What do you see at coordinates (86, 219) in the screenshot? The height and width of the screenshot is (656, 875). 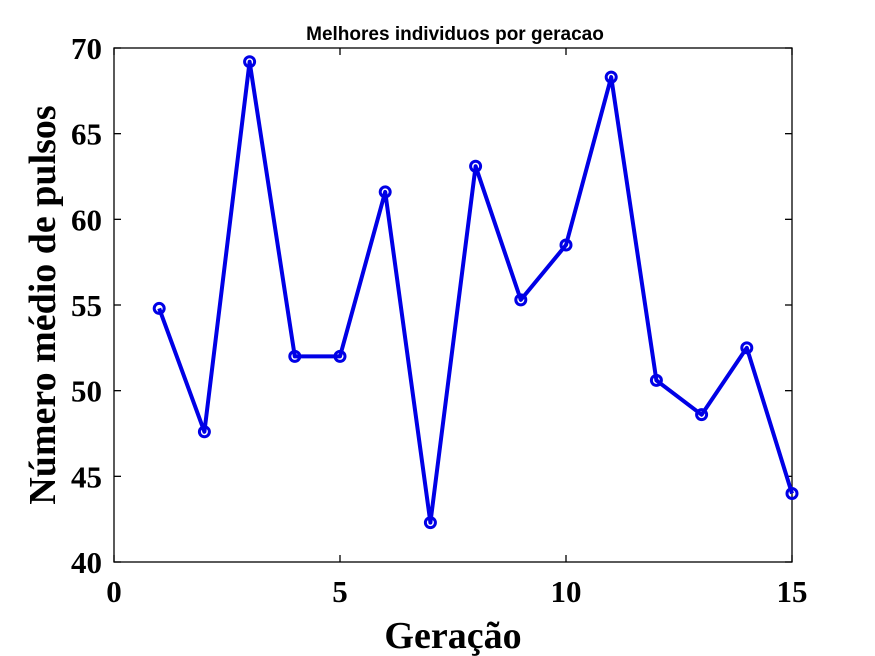 I see `y-tick-label: 60` at bounding box center [86, 219].